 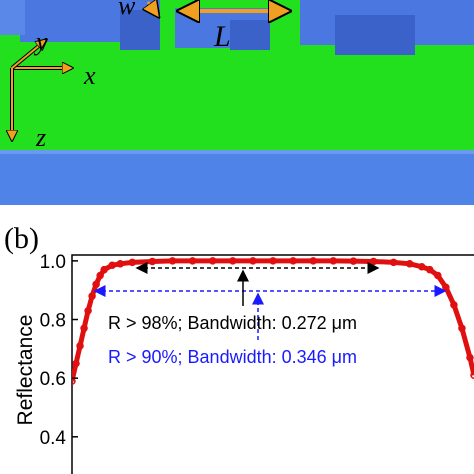 I want to click on x-axis-label: x, so click(x=89, y=75).